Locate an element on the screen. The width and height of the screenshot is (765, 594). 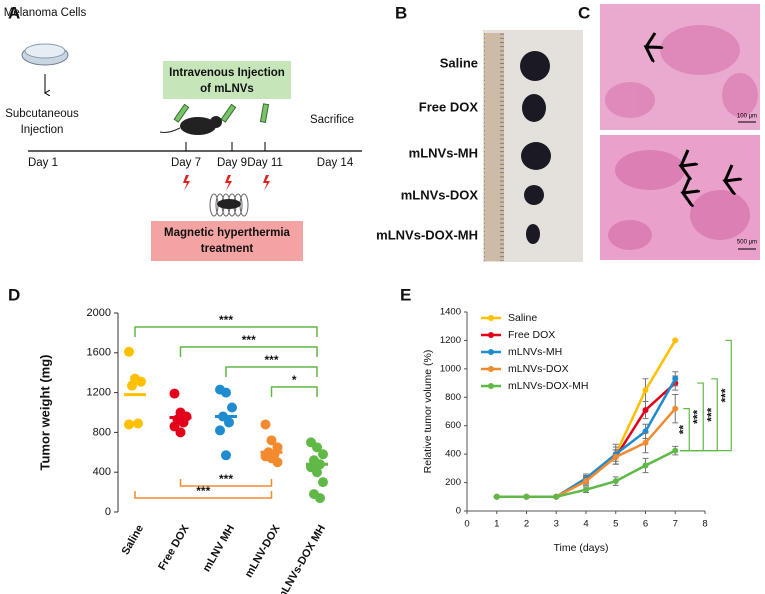
y-axis-title: Tumor weight (mg) is located at coordinates (44, 412).